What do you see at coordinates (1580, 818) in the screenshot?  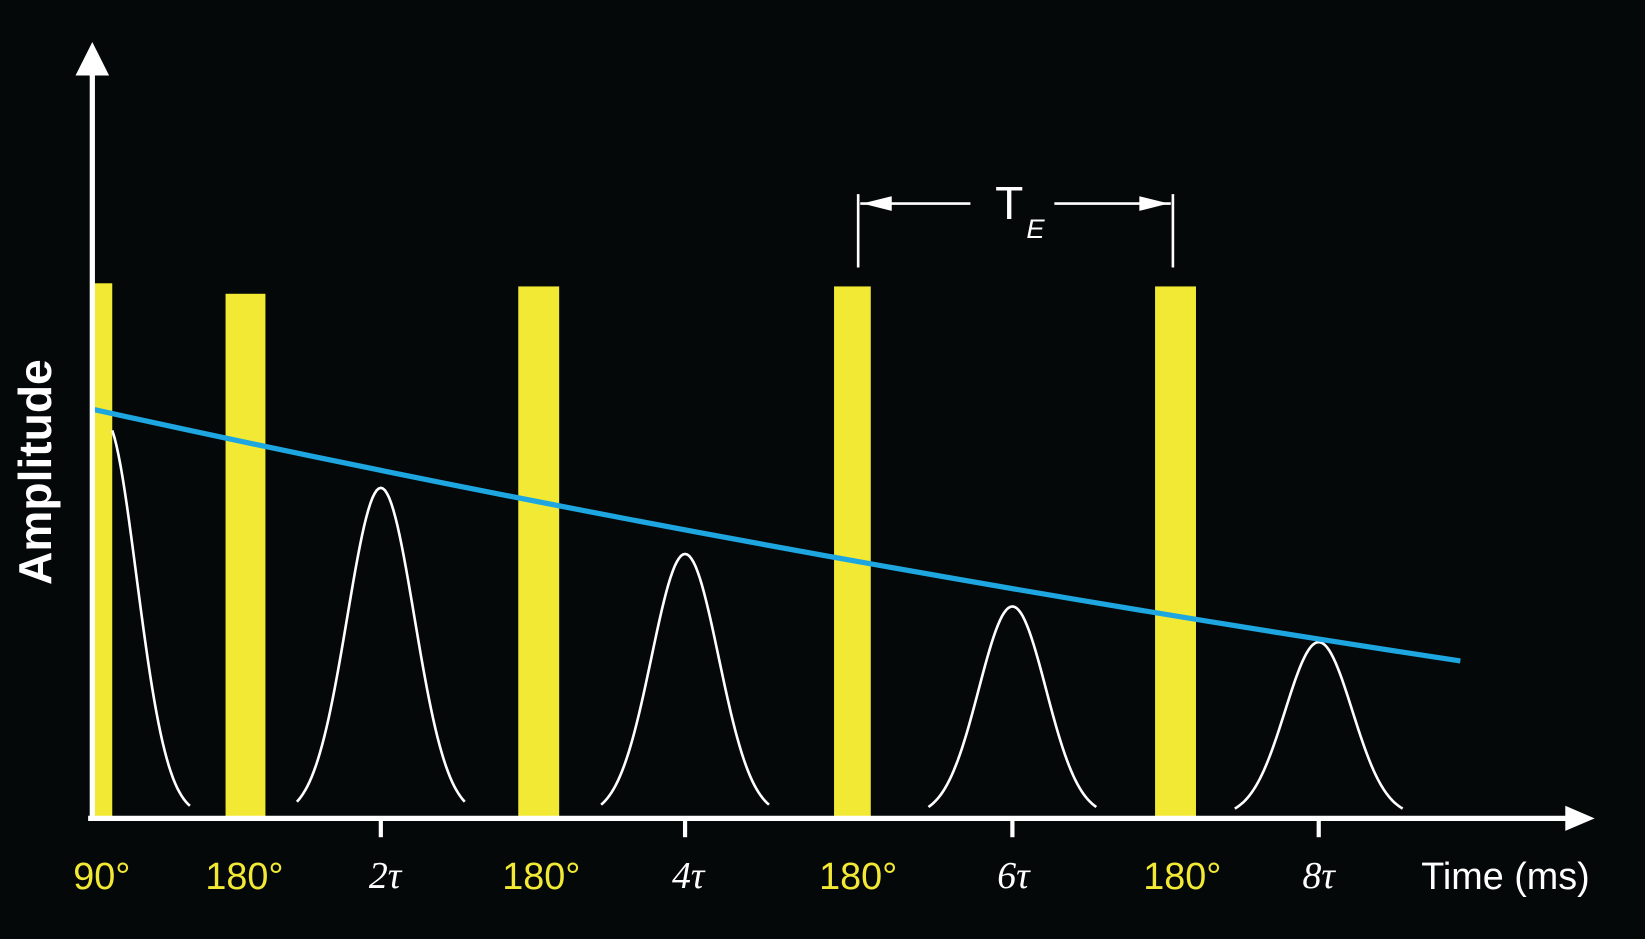 I see `x-axis-arrow` at bounding box center [1580, 818].